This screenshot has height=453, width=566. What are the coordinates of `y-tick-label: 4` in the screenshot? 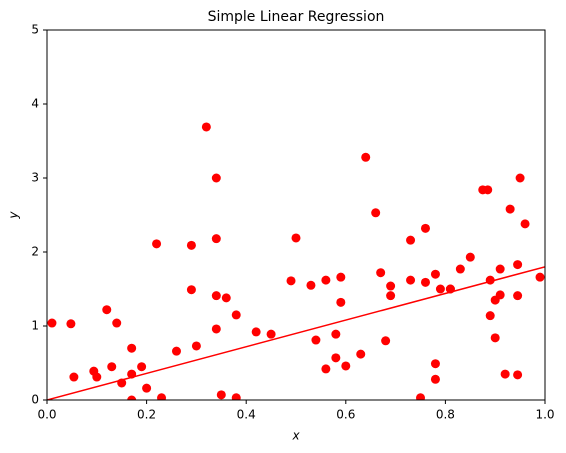 It's located at (35, 104).